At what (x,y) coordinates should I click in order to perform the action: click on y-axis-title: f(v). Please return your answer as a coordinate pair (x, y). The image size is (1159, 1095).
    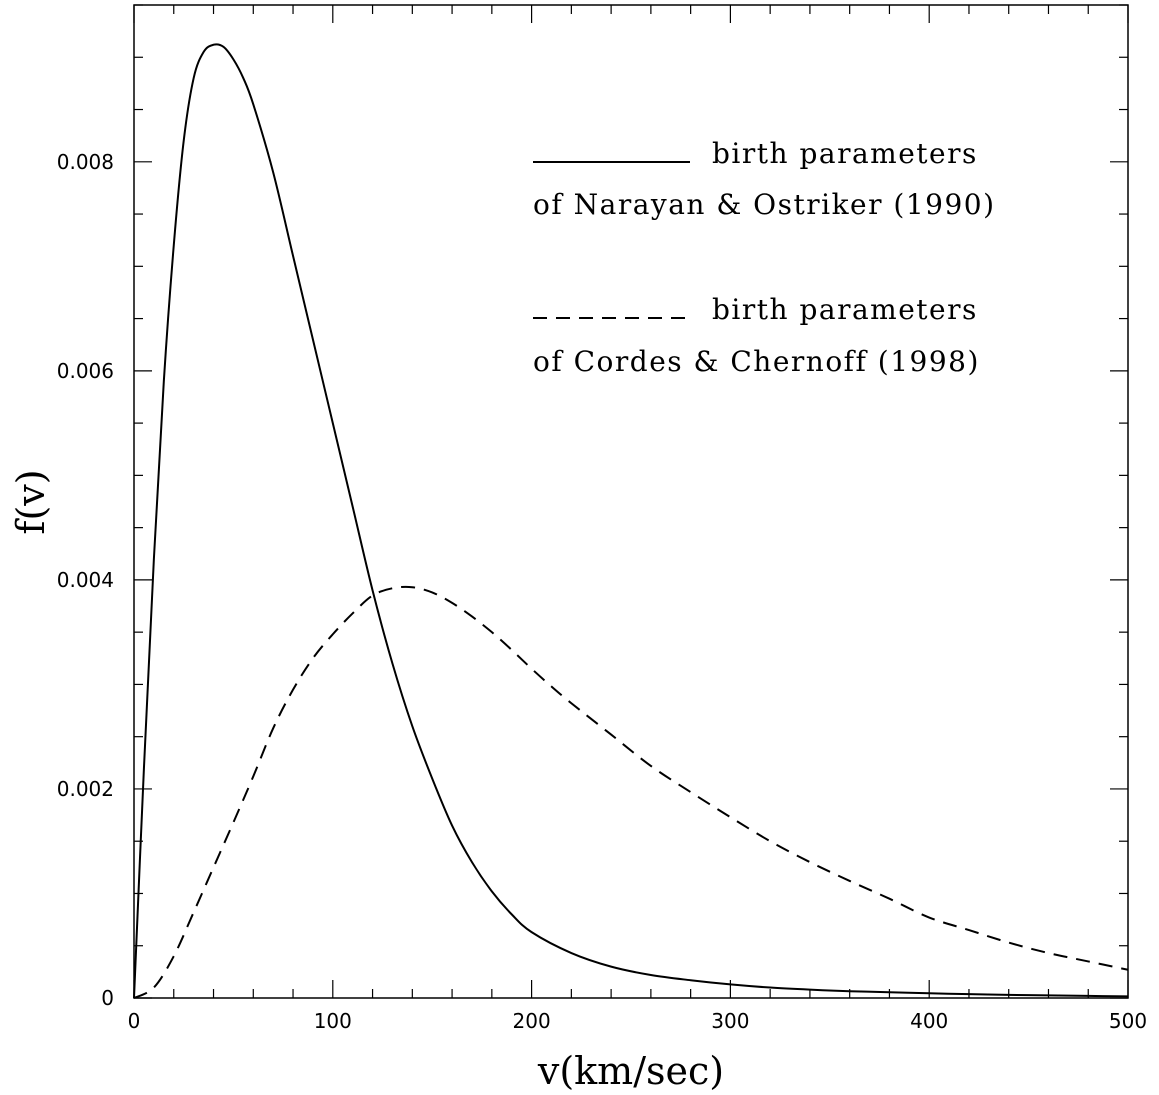
    Looking at the image, I should click on (31, 501).